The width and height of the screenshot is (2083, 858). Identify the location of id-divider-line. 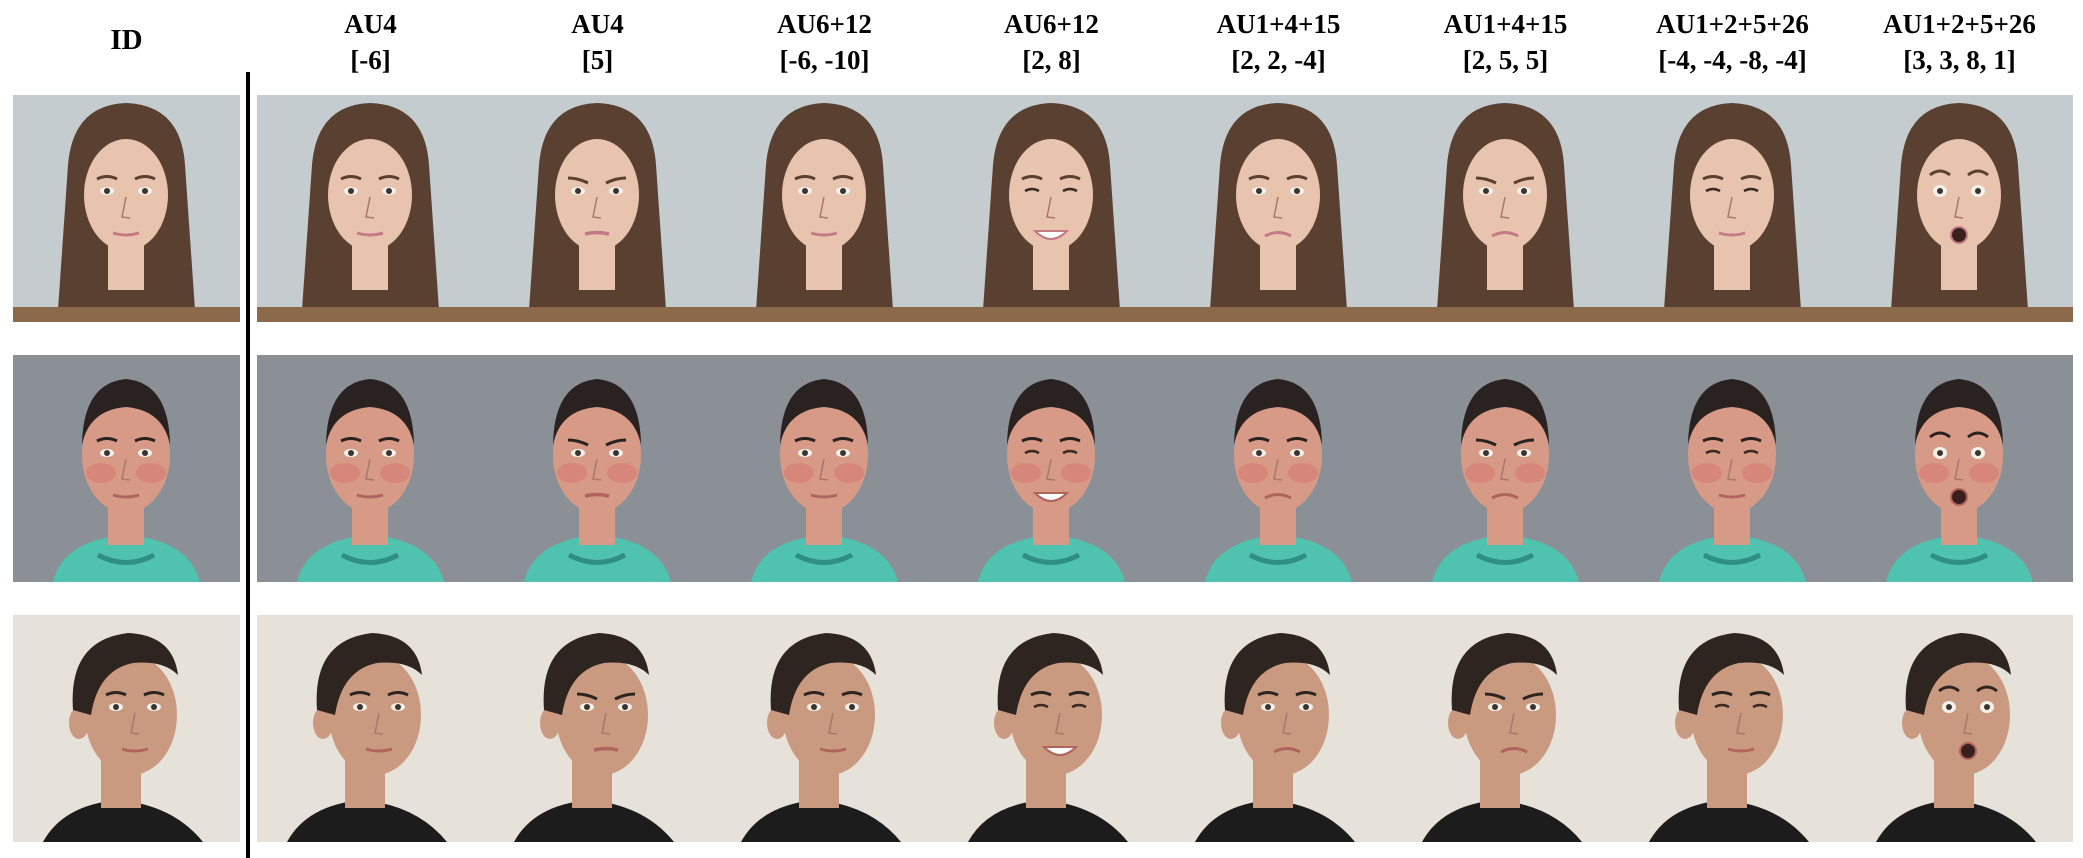
(248, 465).